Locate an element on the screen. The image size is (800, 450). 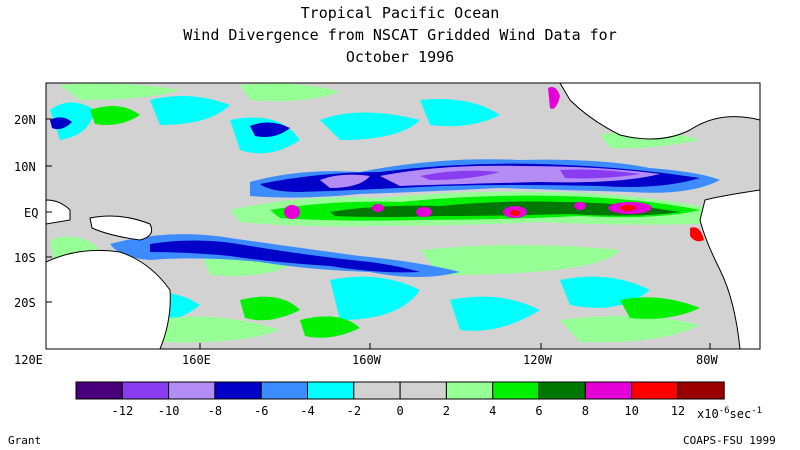
colorbar-tick-label: 4 is located at coordinates (493, 411).